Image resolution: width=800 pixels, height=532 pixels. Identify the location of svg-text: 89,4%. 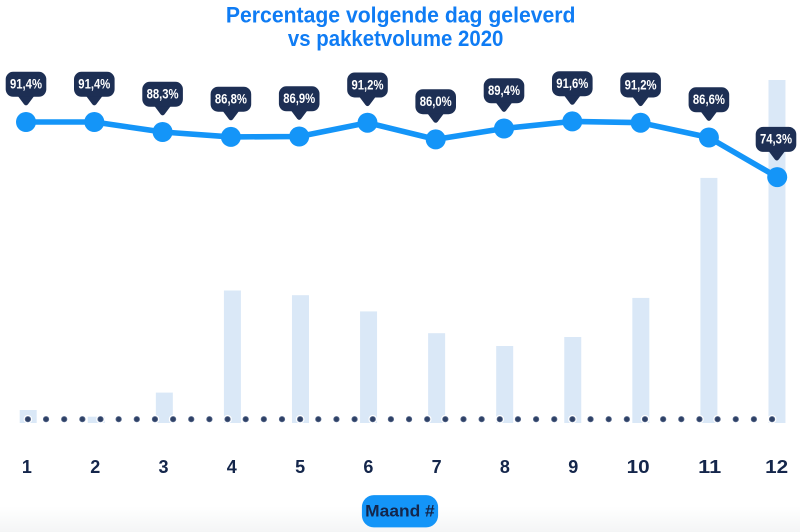
(504, 90).